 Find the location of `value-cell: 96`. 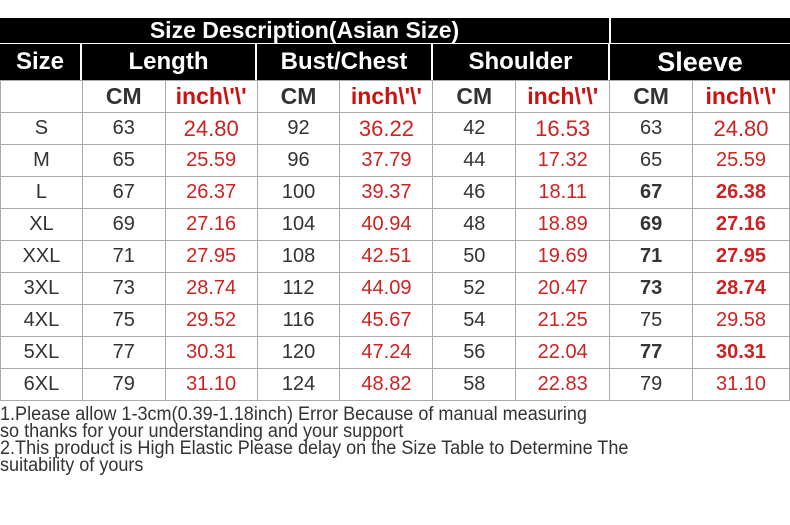

value-cell: 96 is located at coordinates (298, 160).